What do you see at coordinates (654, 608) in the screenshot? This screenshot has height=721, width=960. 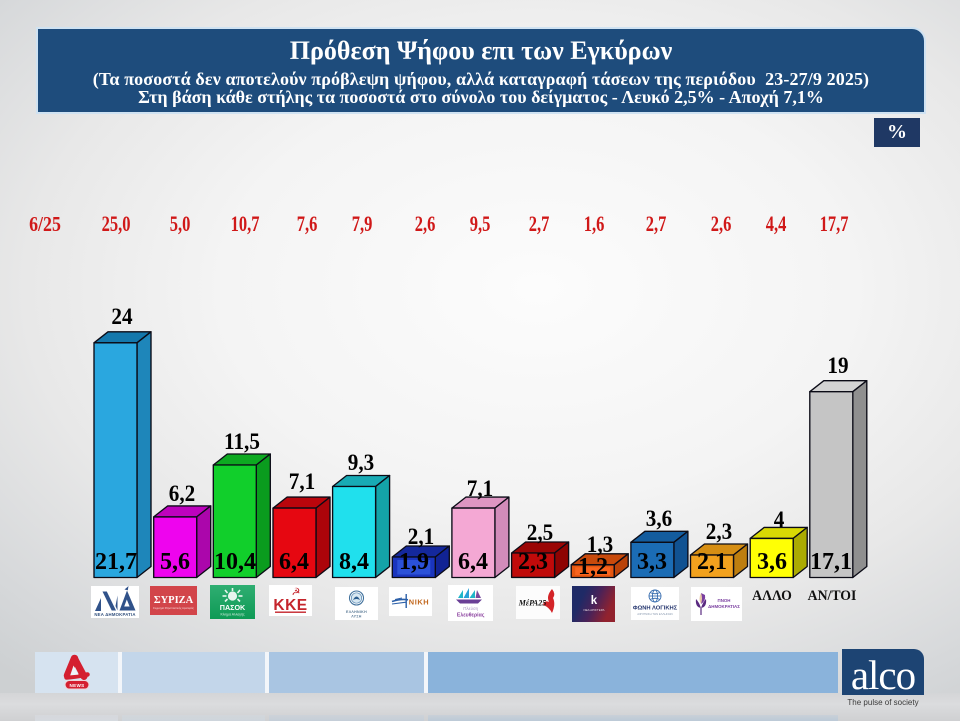 I see `svg-text: ΦΩΝΗ ΛΟΓΙΚΗΣ` at bounding box center [654, 608].